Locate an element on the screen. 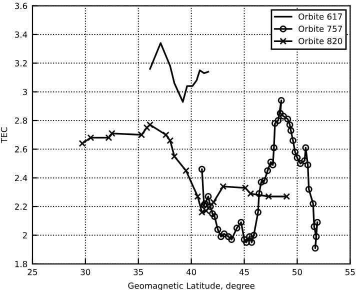 The image size is (361, 290). x-tick-label: 30 is located at coordinates (85, 272).